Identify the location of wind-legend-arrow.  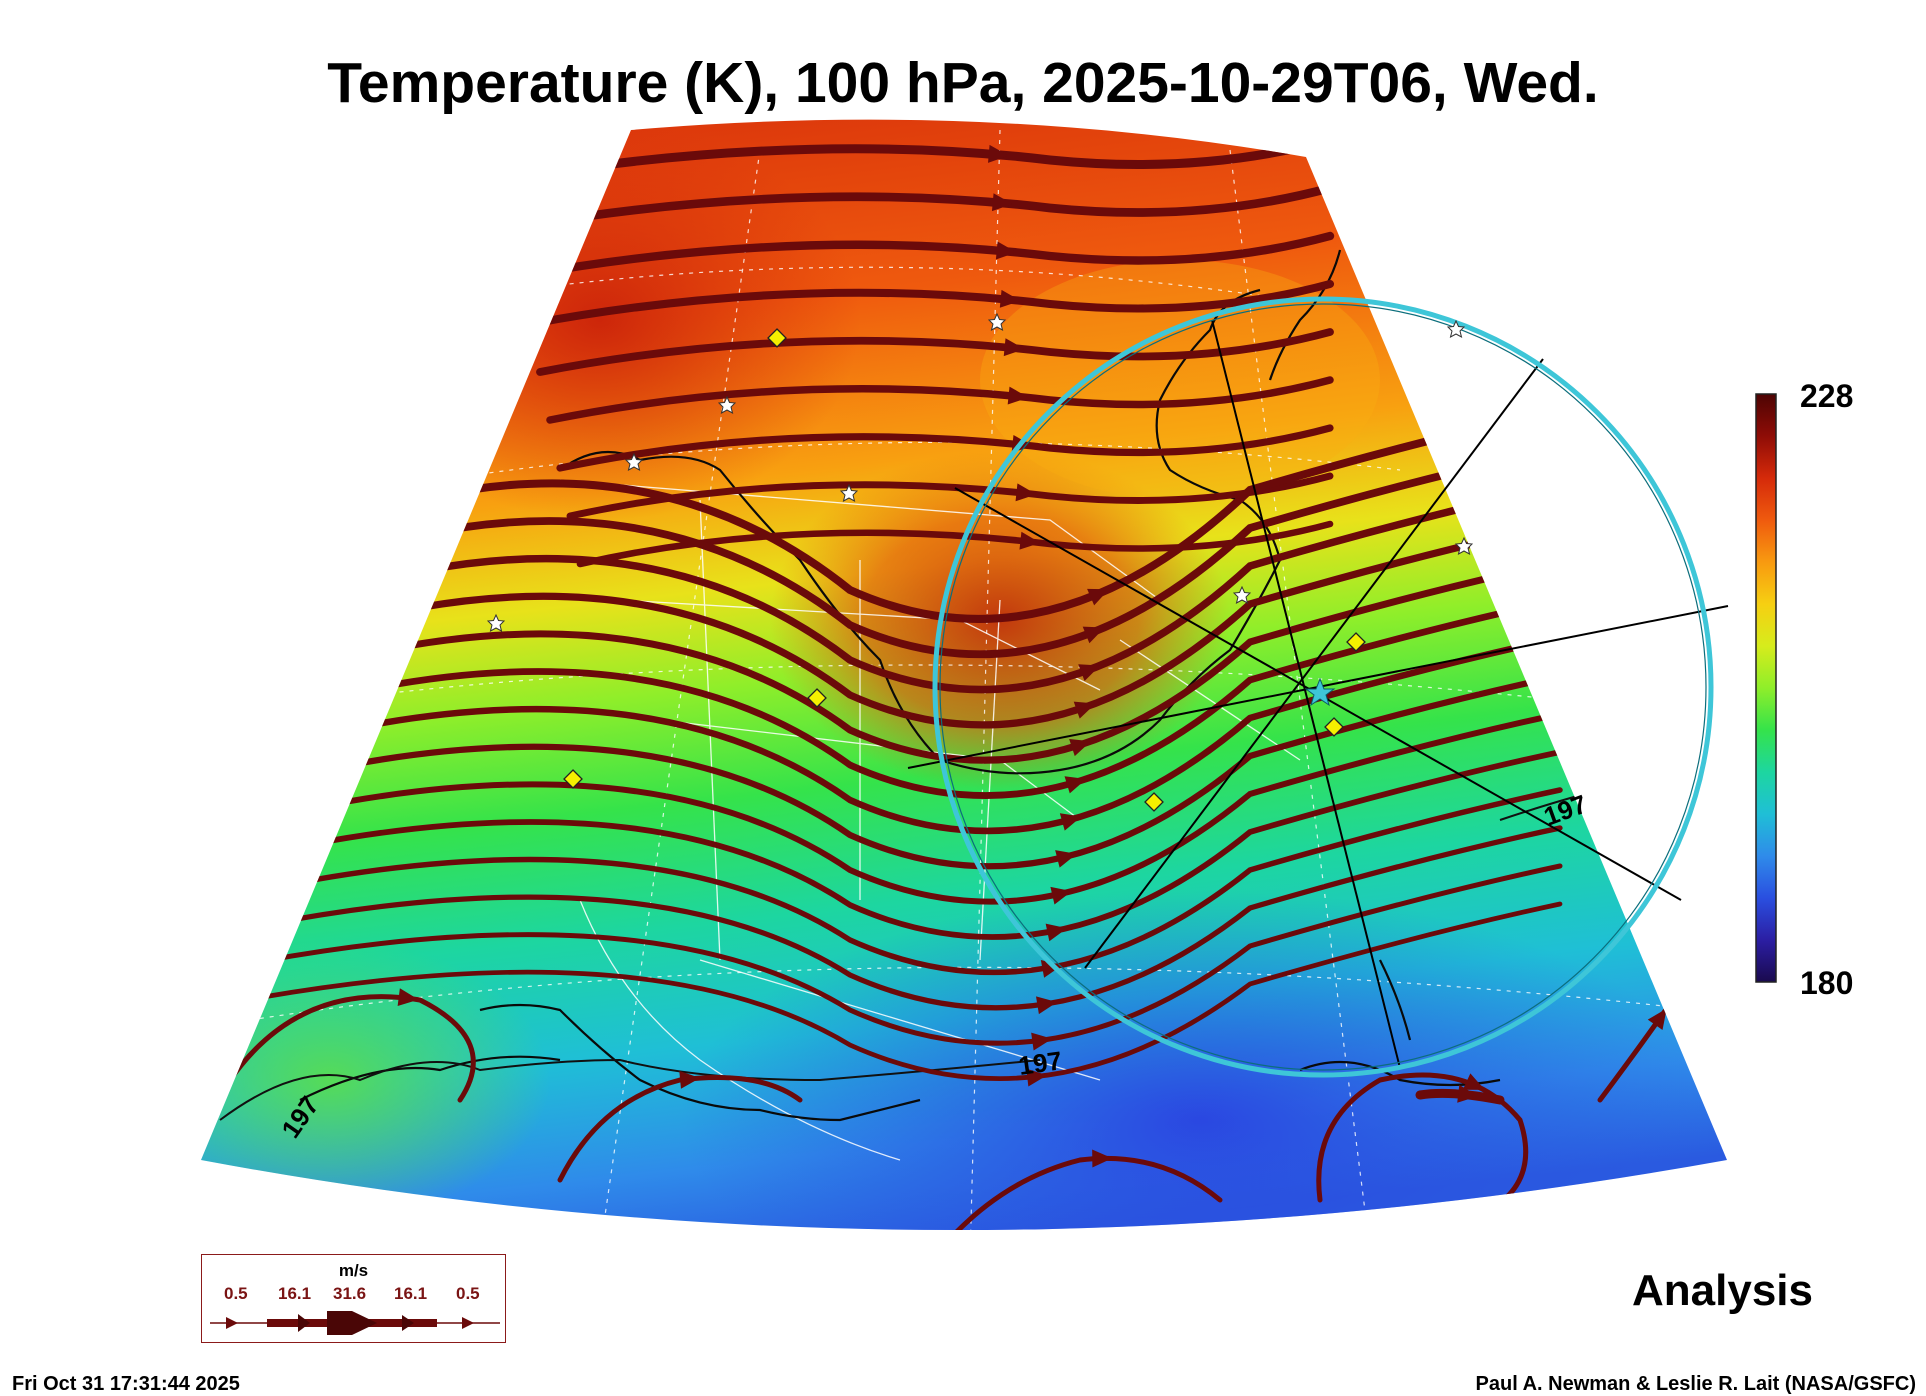
(355, 1323).